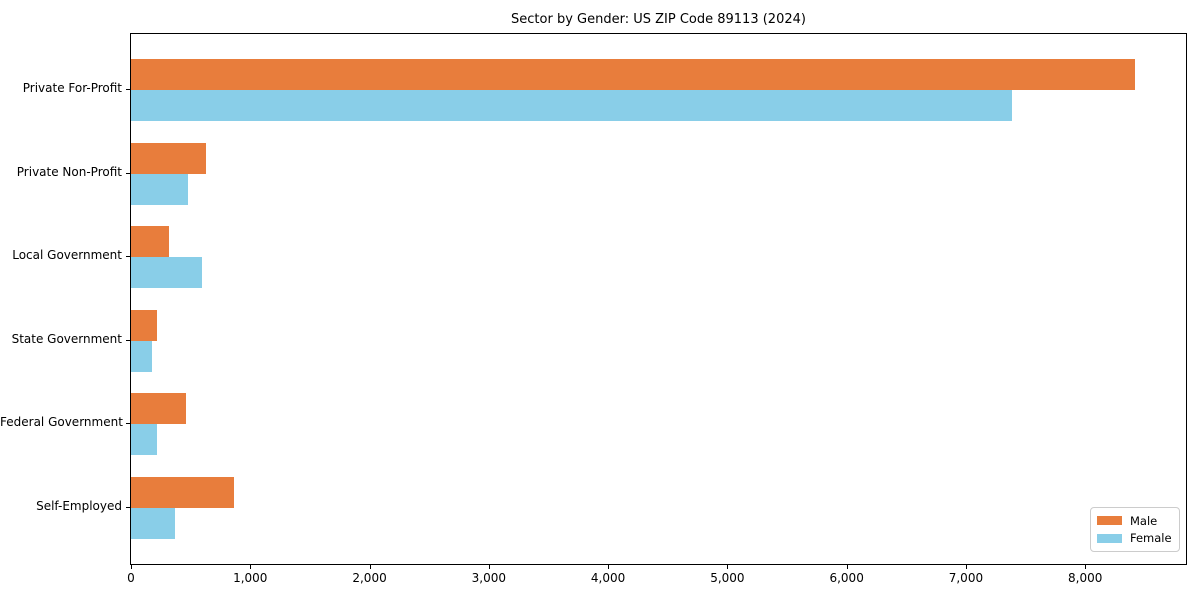 The image size is (1200, 600). I want to click on x-tick-label: 0, so click(131, 578).